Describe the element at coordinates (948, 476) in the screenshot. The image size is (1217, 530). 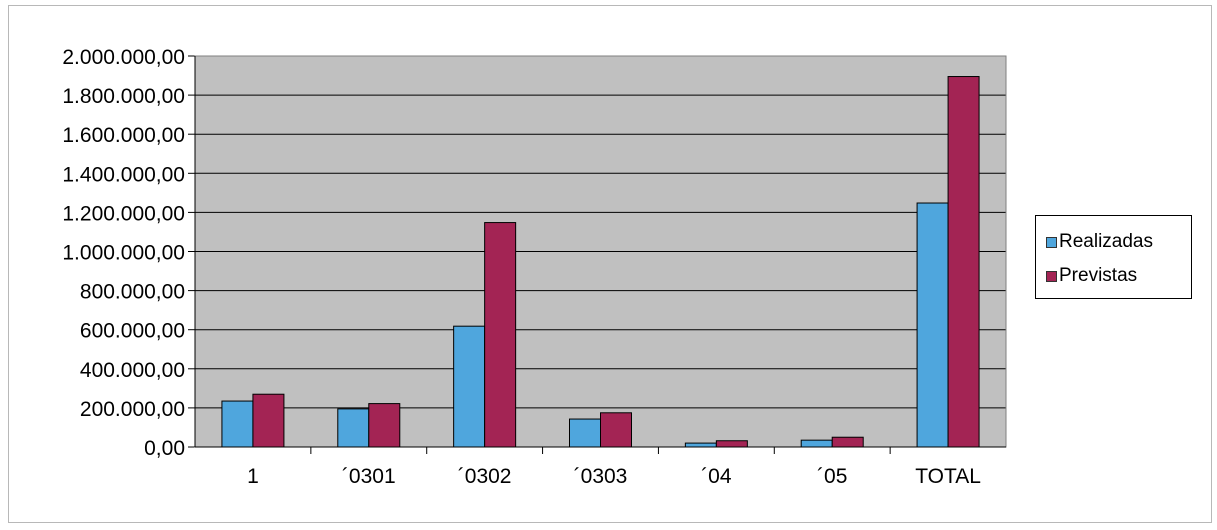
I see `x-tick-label: TOTAL` at that location.